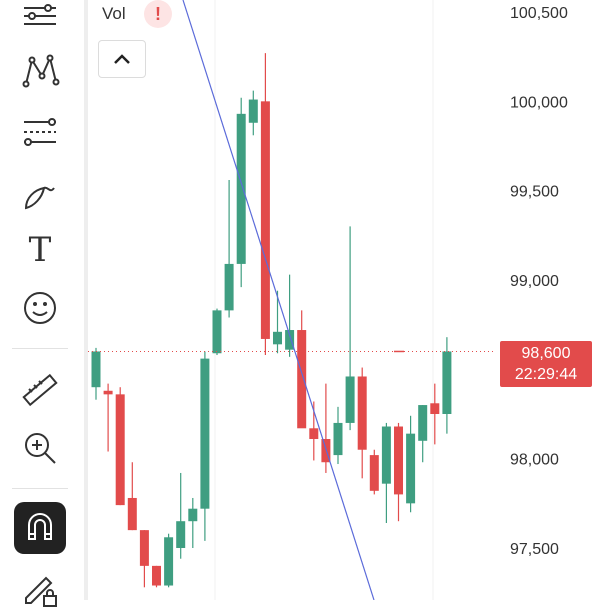 The image size is (600, 616). What do you see at coordinates (539, 102) in the screenshot?
I see `price-axis-tick: 100,000` at bounding box center [539, 102].